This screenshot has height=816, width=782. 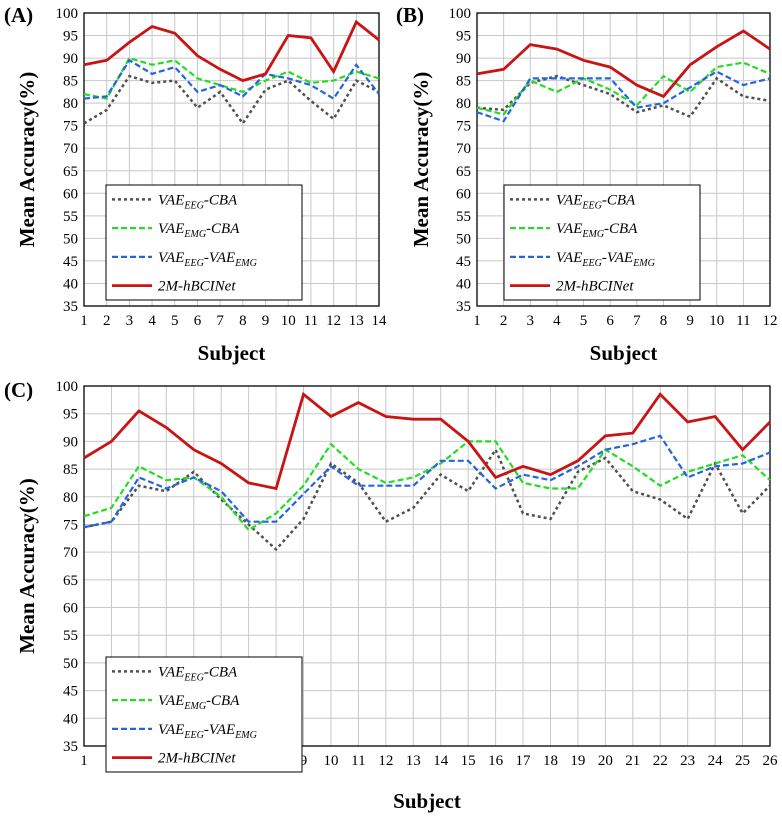 I want to click on x-tick-label: 21, so click(x=632, y=761).